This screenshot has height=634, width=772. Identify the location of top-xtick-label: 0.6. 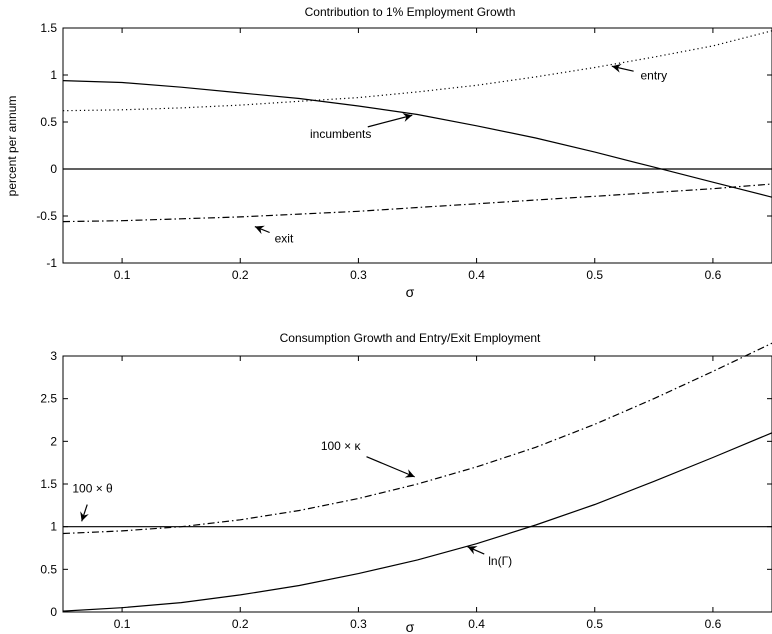
(713, 275).